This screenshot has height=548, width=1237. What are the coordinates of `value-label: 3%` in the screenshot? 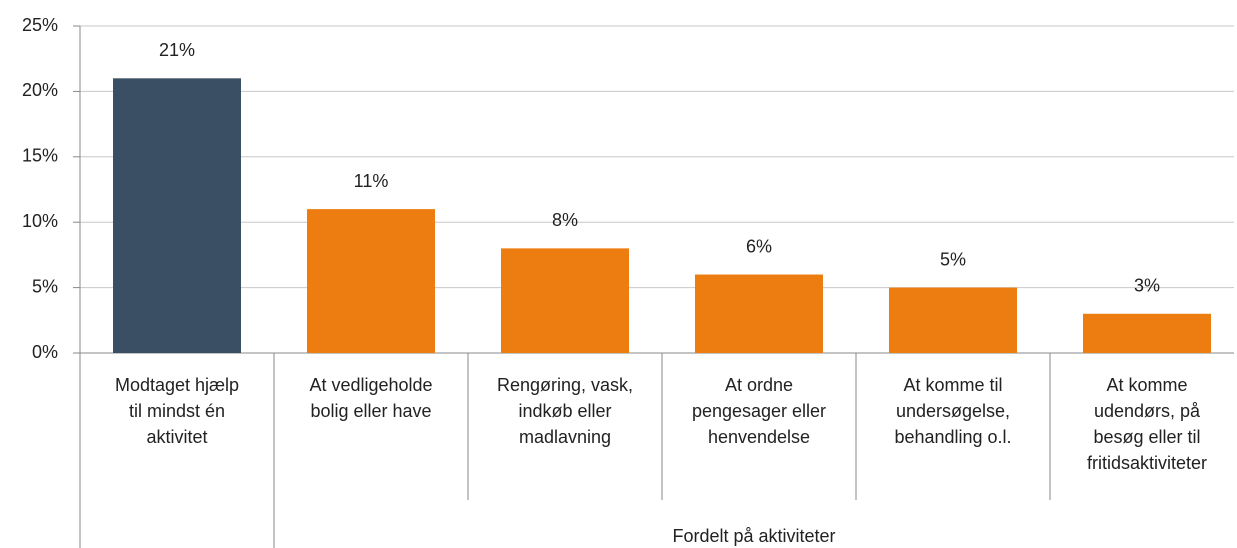 It's located at (1147, 286).